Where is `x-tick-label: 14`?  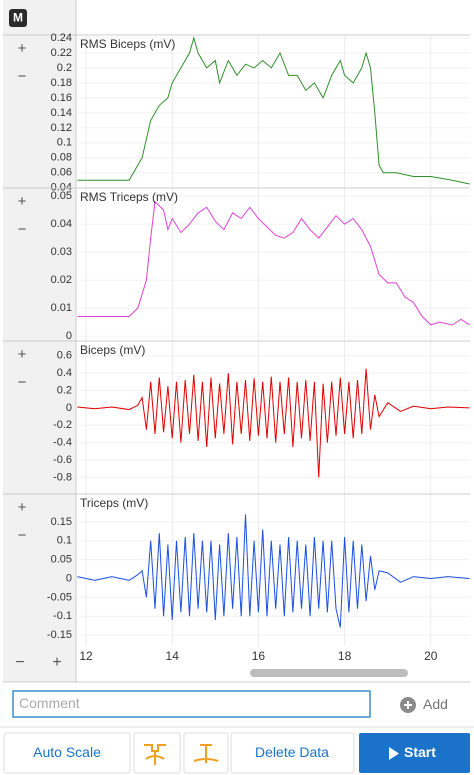 x-tick-label: 14 is located at coordinates (173, 656).